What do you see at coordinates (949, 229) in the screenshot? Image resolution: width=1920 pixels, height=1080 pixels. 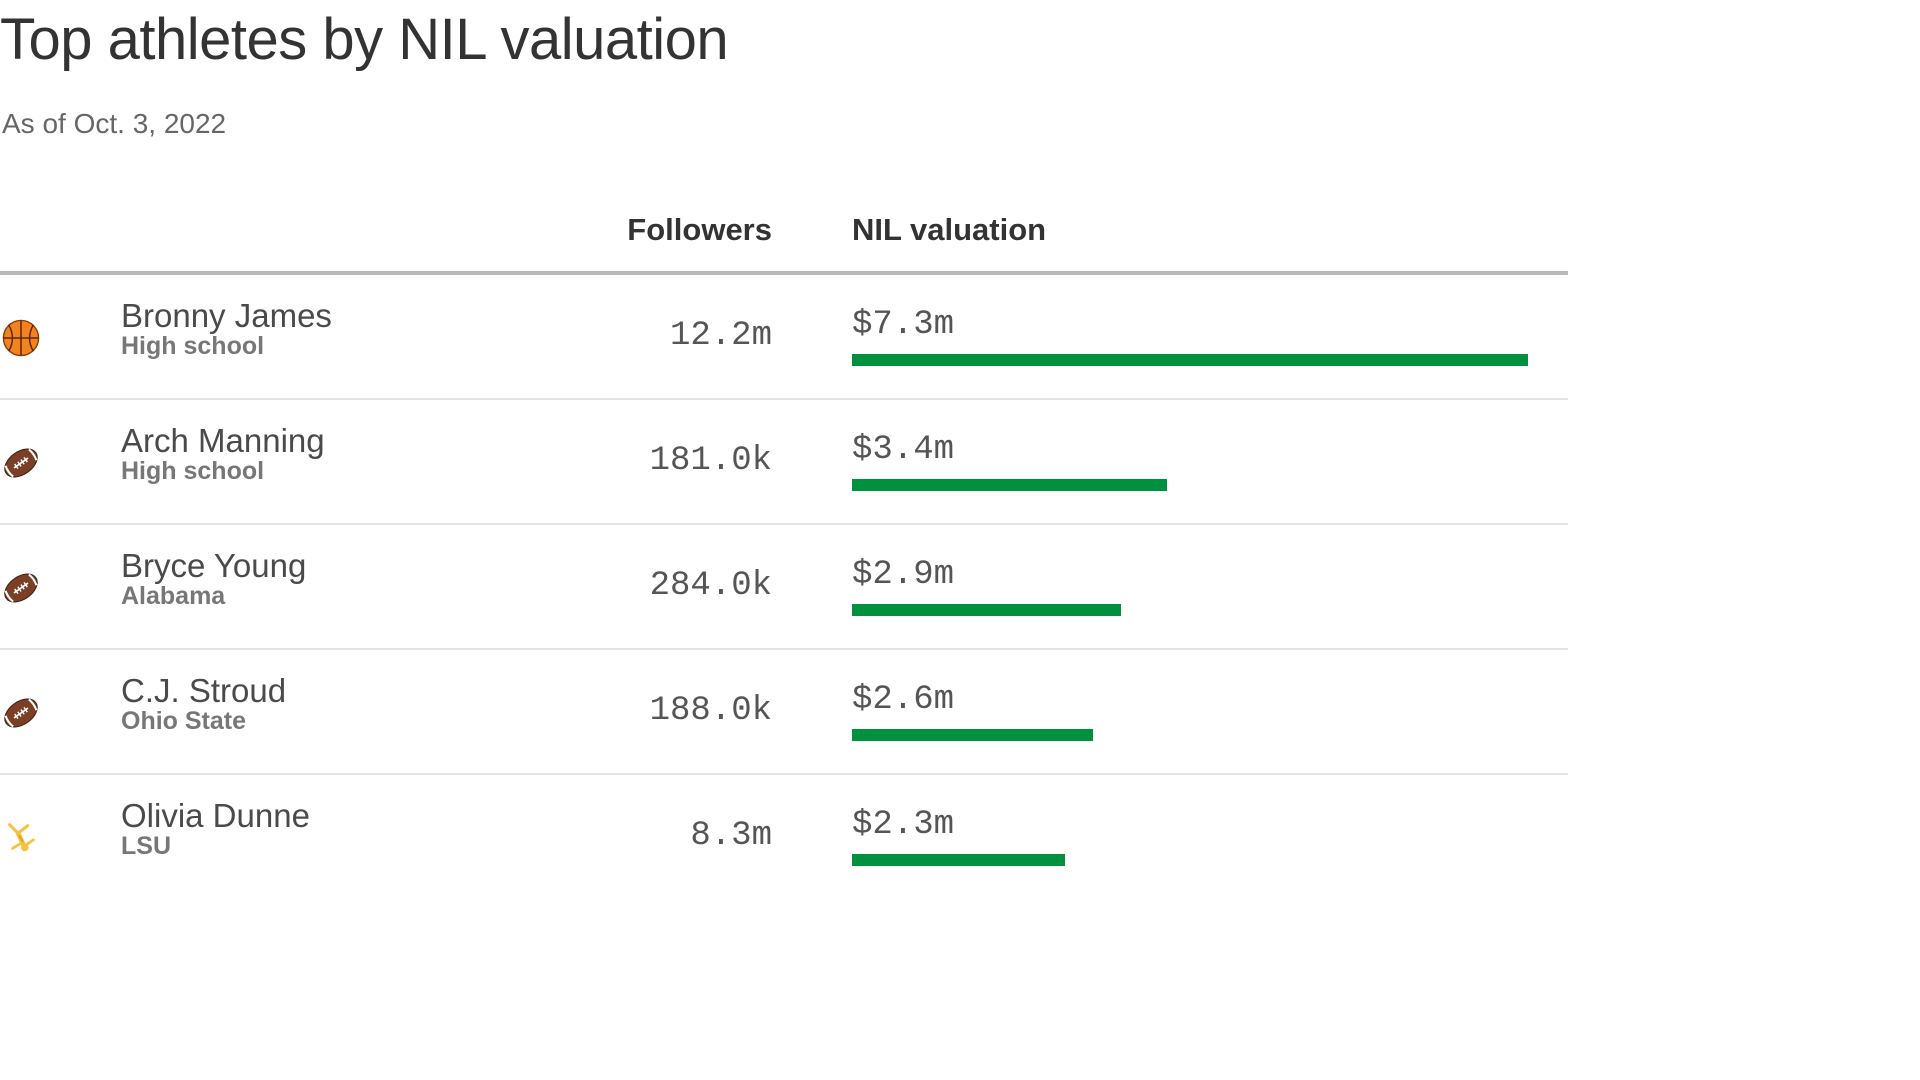 I see `column-header-nil-valuation: NIL valuation` at bounding box center [949, 229].